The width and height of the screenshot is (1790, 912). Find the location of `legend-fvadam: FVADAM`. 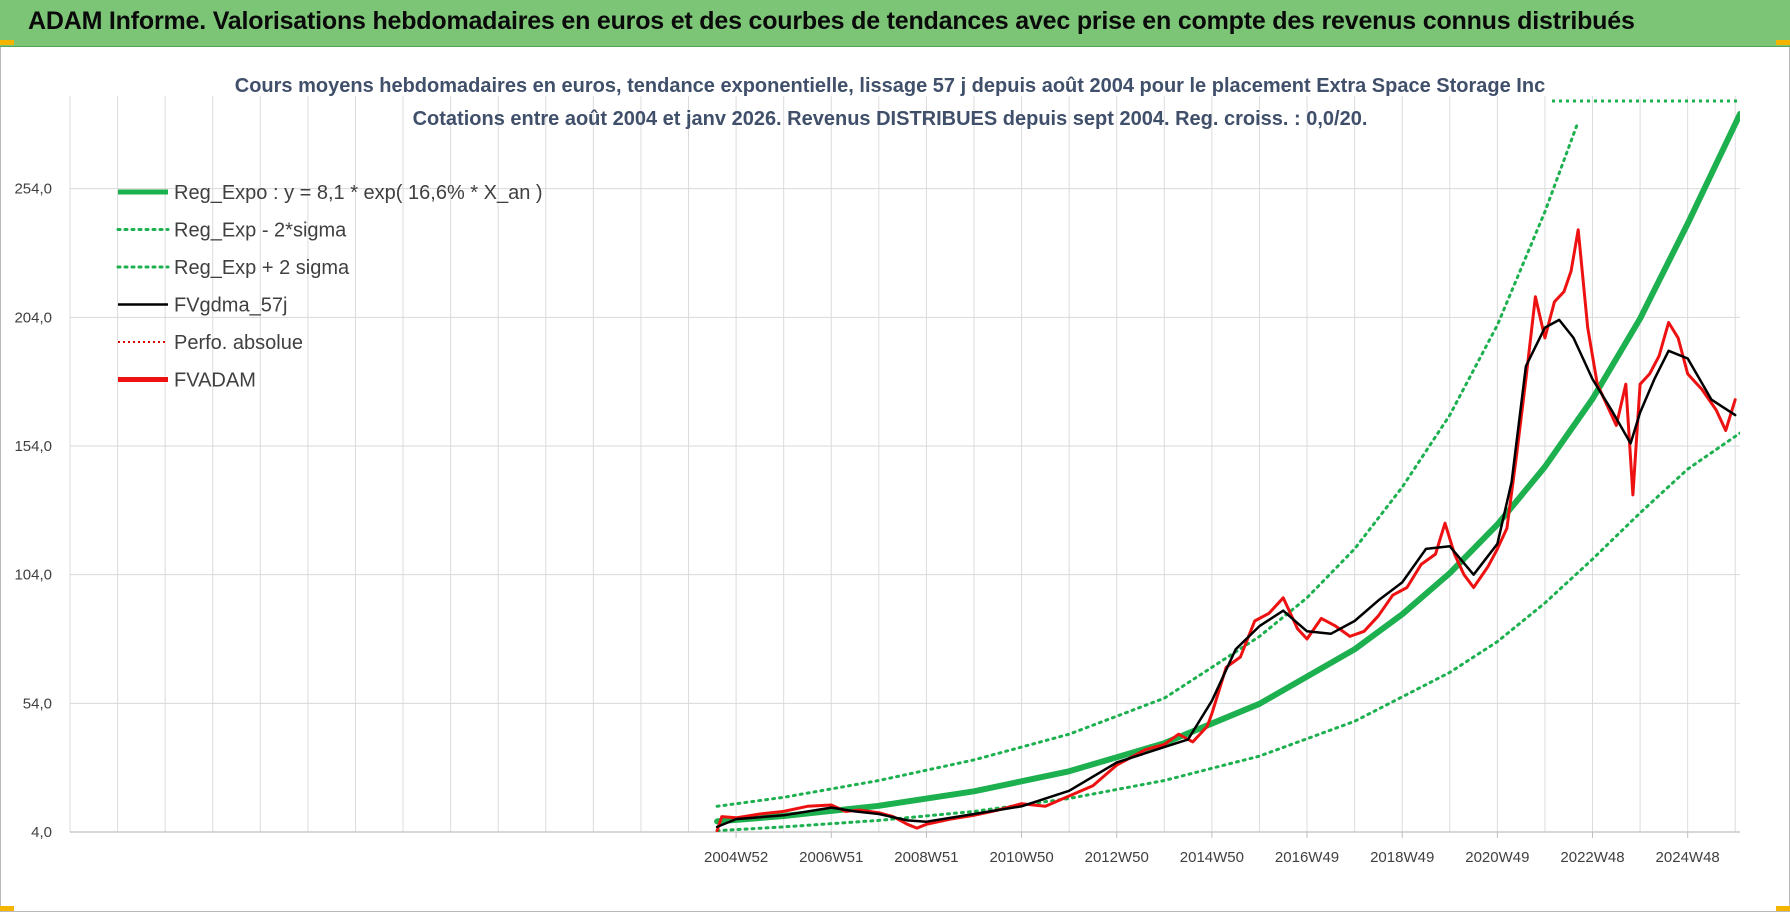

legend-fvadam: FVADAM is located at coordinates (187, 381).